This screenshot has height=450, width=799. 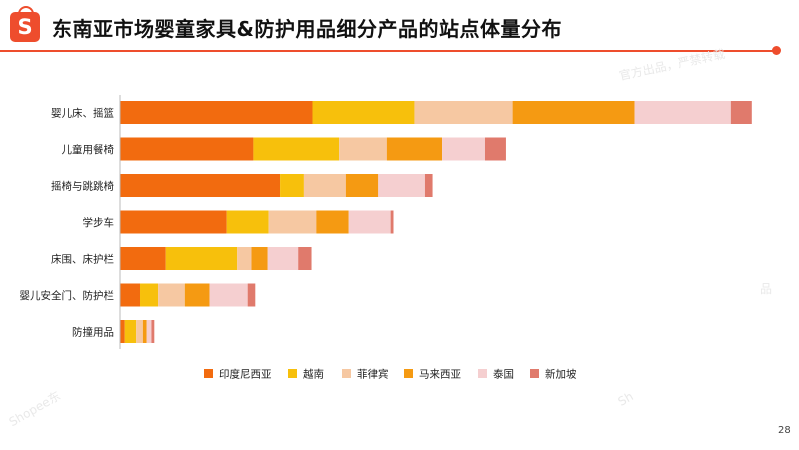 I want to click on header-rule-dot, so click(x=776, y=50).